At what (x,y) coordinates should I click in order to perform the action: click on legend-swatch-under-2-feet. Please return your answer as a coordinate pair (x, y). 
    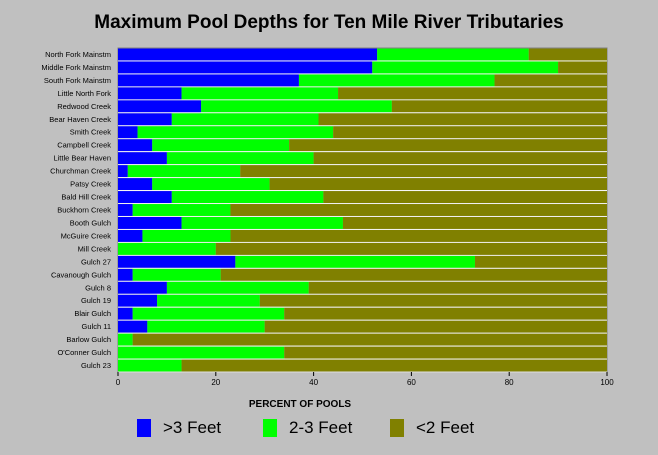
    Looking at the image, I should click on (397, 428).